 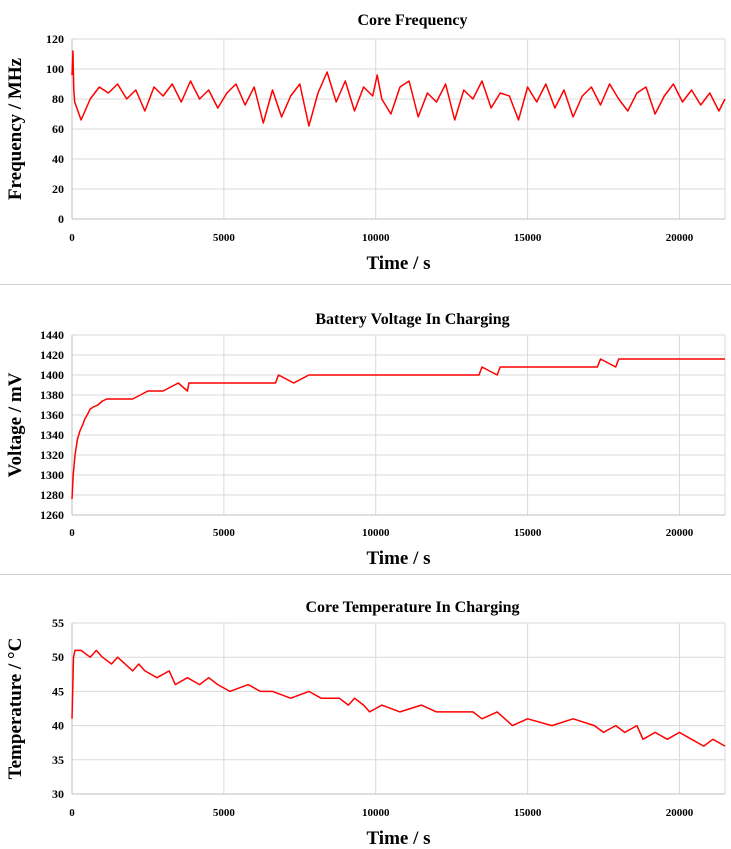 What do you see at coordinates (58, 794) in the screenshot?
I see `y-tick-label: 30` at bounding box center [58, 794].